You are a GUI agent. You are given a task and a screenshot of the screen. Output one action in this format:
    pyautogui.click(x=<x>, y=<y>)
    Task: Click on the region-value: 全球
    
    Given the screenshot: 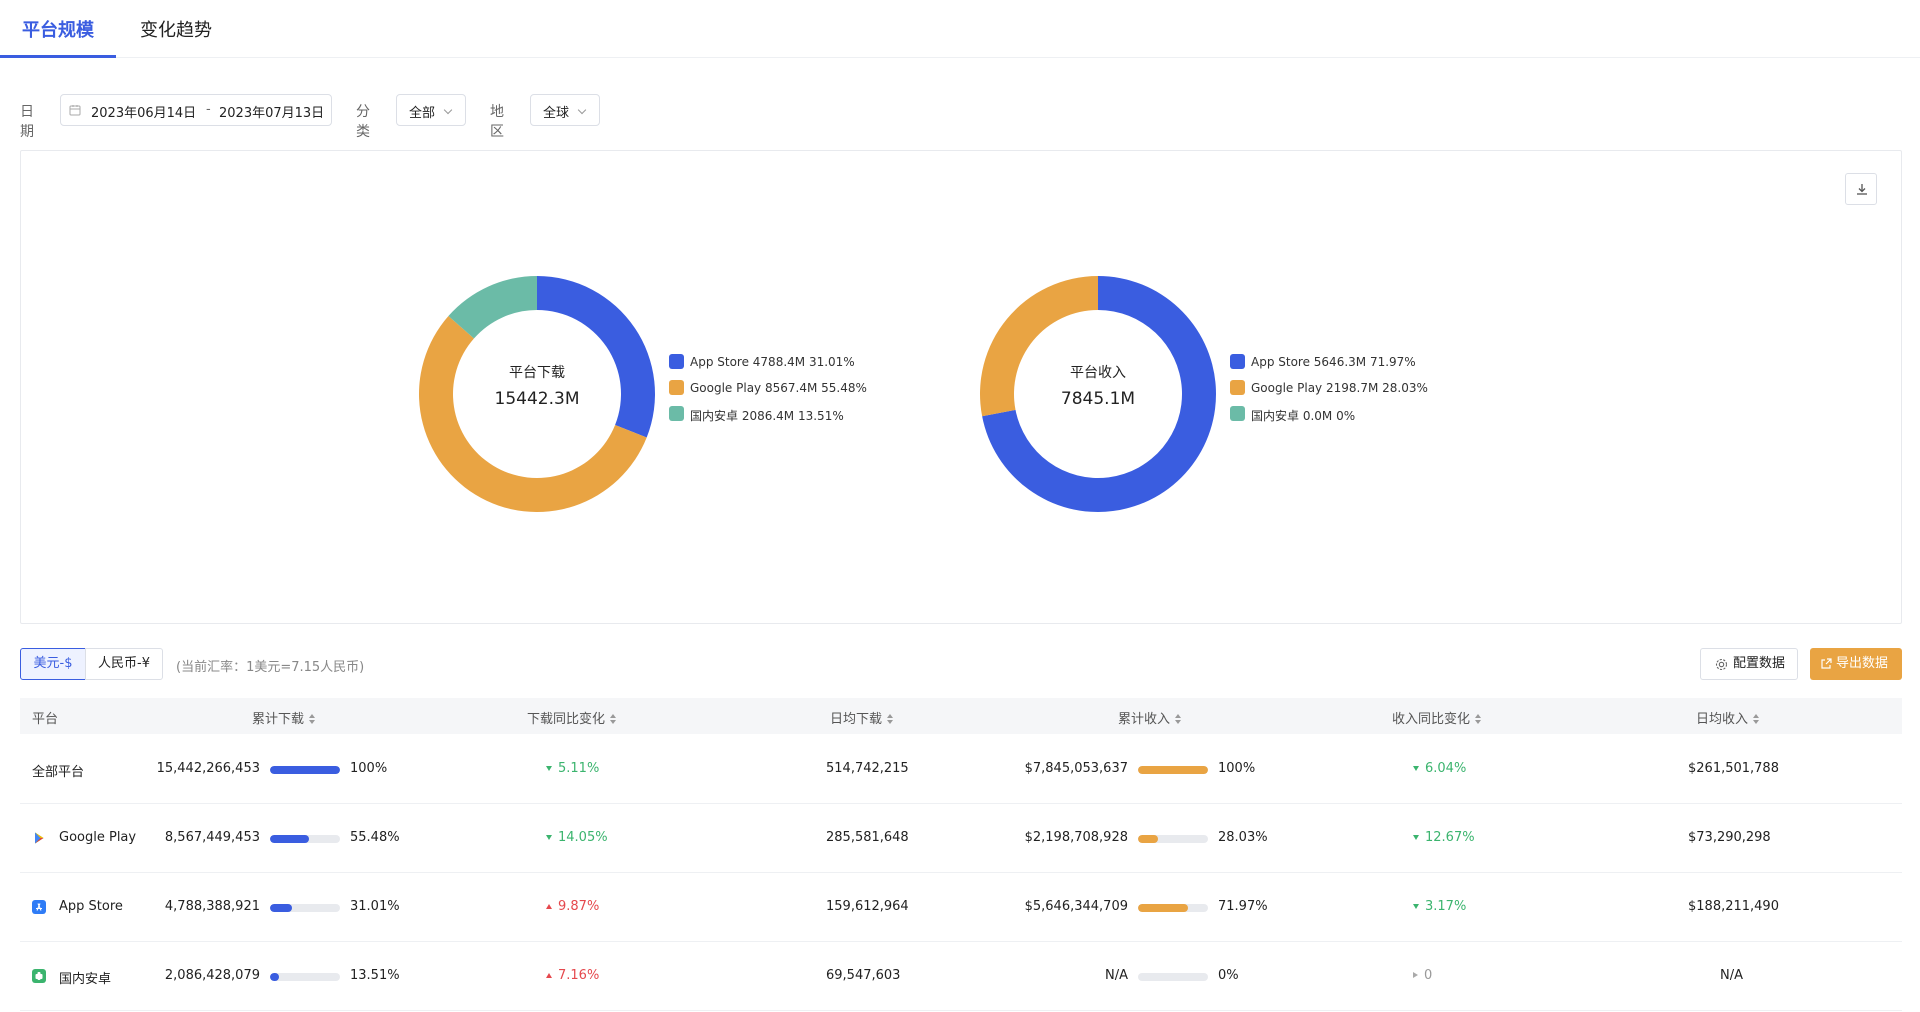 What is the action you would take?
    pyautogui.click(x=556, y=113)
    